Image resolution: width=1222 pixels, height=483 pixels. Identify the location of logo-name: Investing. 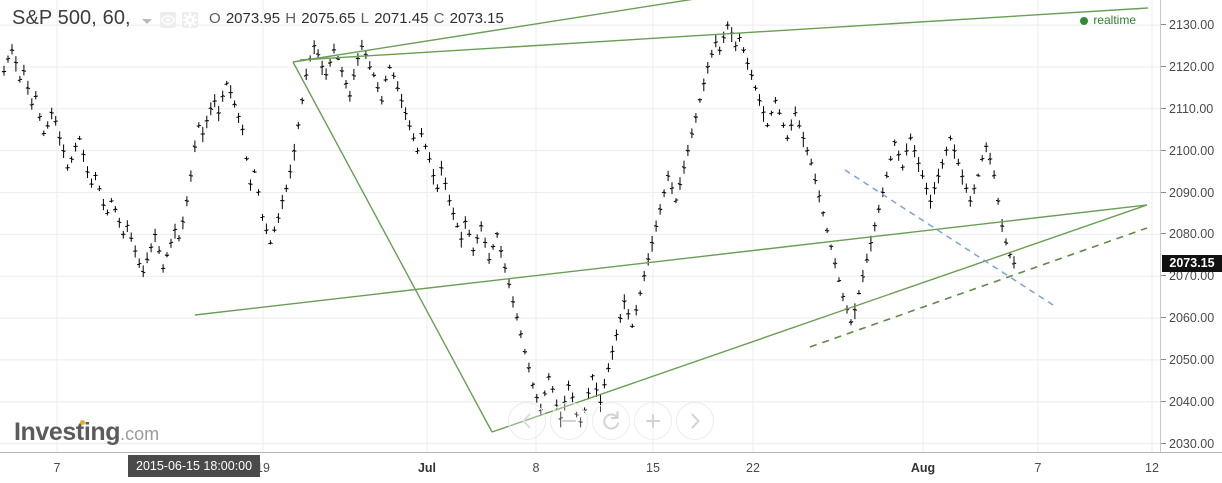
(67, 432).